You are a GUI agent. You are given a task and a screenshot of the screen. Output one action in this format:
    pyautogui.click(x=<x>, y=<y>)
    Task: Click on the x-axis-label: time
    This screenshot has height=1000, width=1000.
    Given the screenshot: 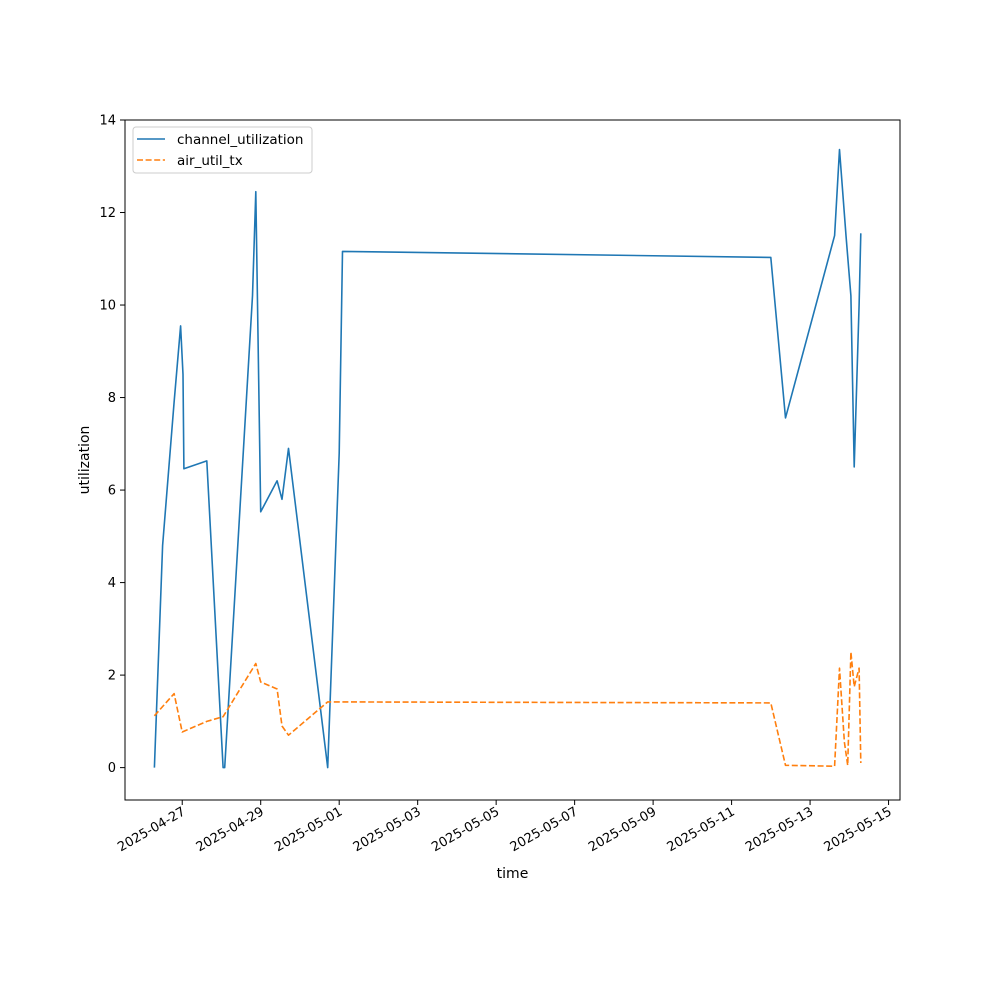 What is the action you would take?
    pyautogui.click(x=513, y=874)
    